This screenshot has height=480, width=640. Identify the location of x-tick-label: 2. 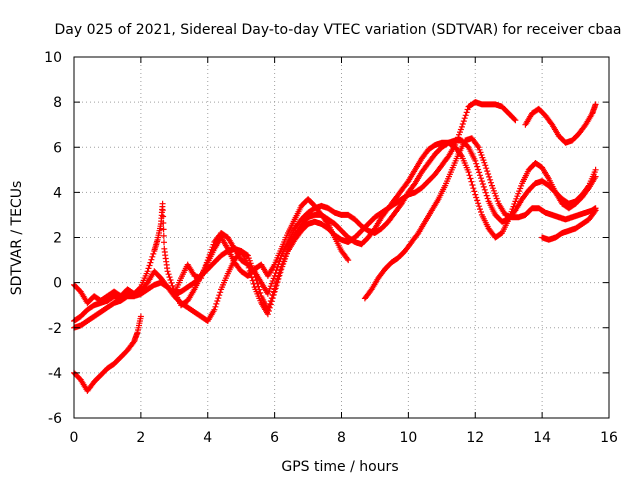
(140, 438).